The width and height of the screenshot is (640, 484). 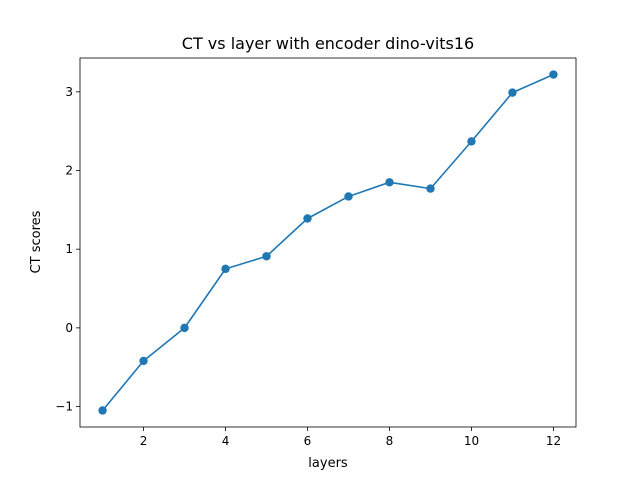 I want to click on y-tick-label: 3, so click(x=69, y=92).